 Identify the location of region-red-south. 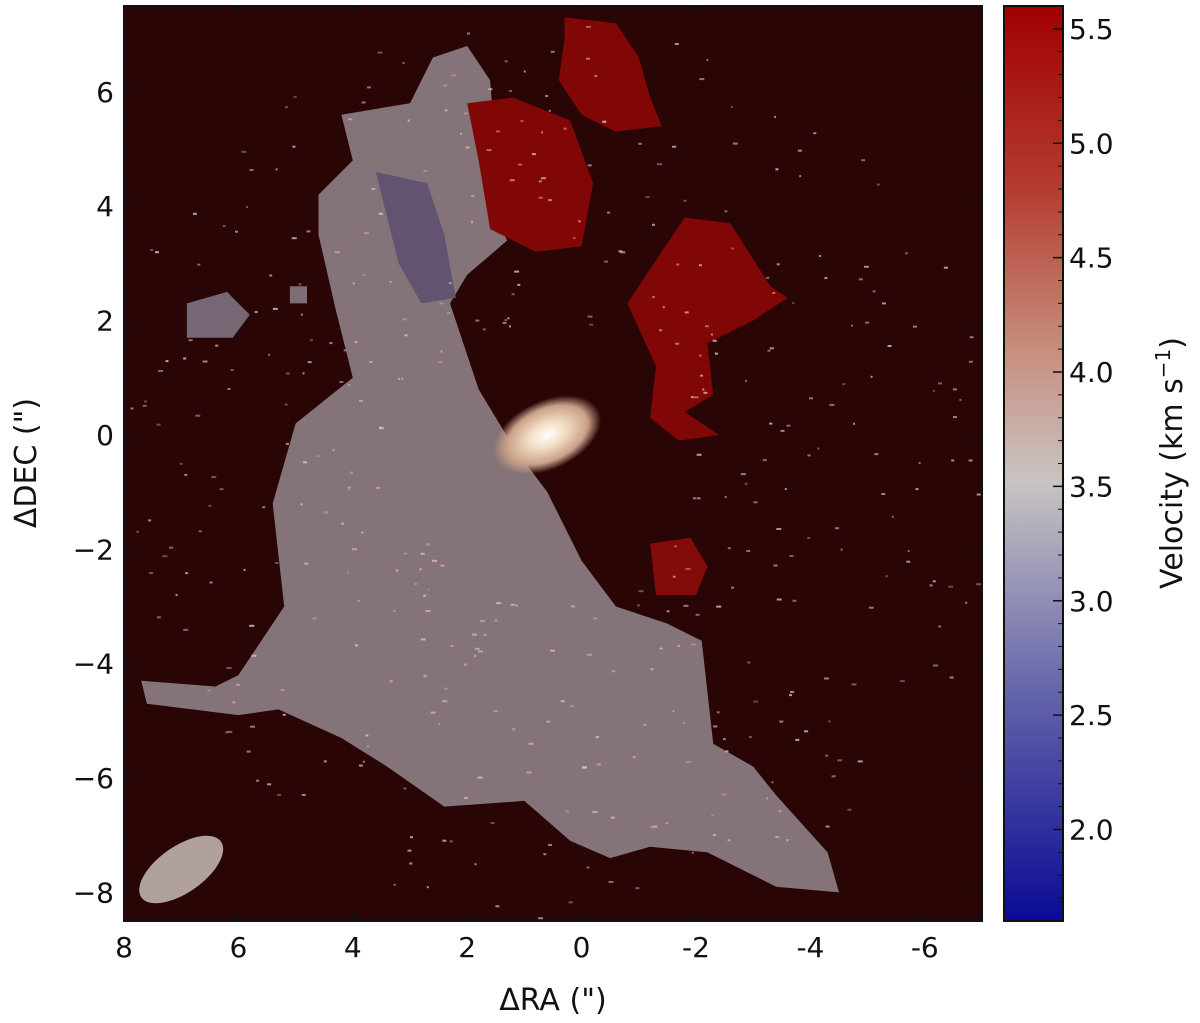
(679, 566).